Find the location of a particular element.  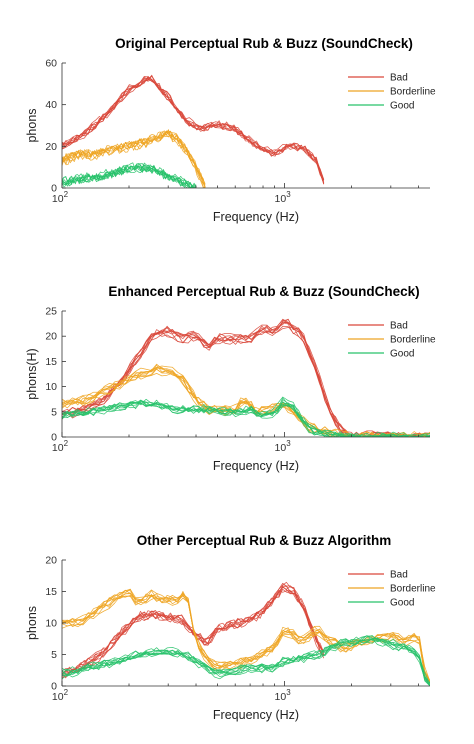

y-tick-label: 60 is located at coordinates (51, 64).